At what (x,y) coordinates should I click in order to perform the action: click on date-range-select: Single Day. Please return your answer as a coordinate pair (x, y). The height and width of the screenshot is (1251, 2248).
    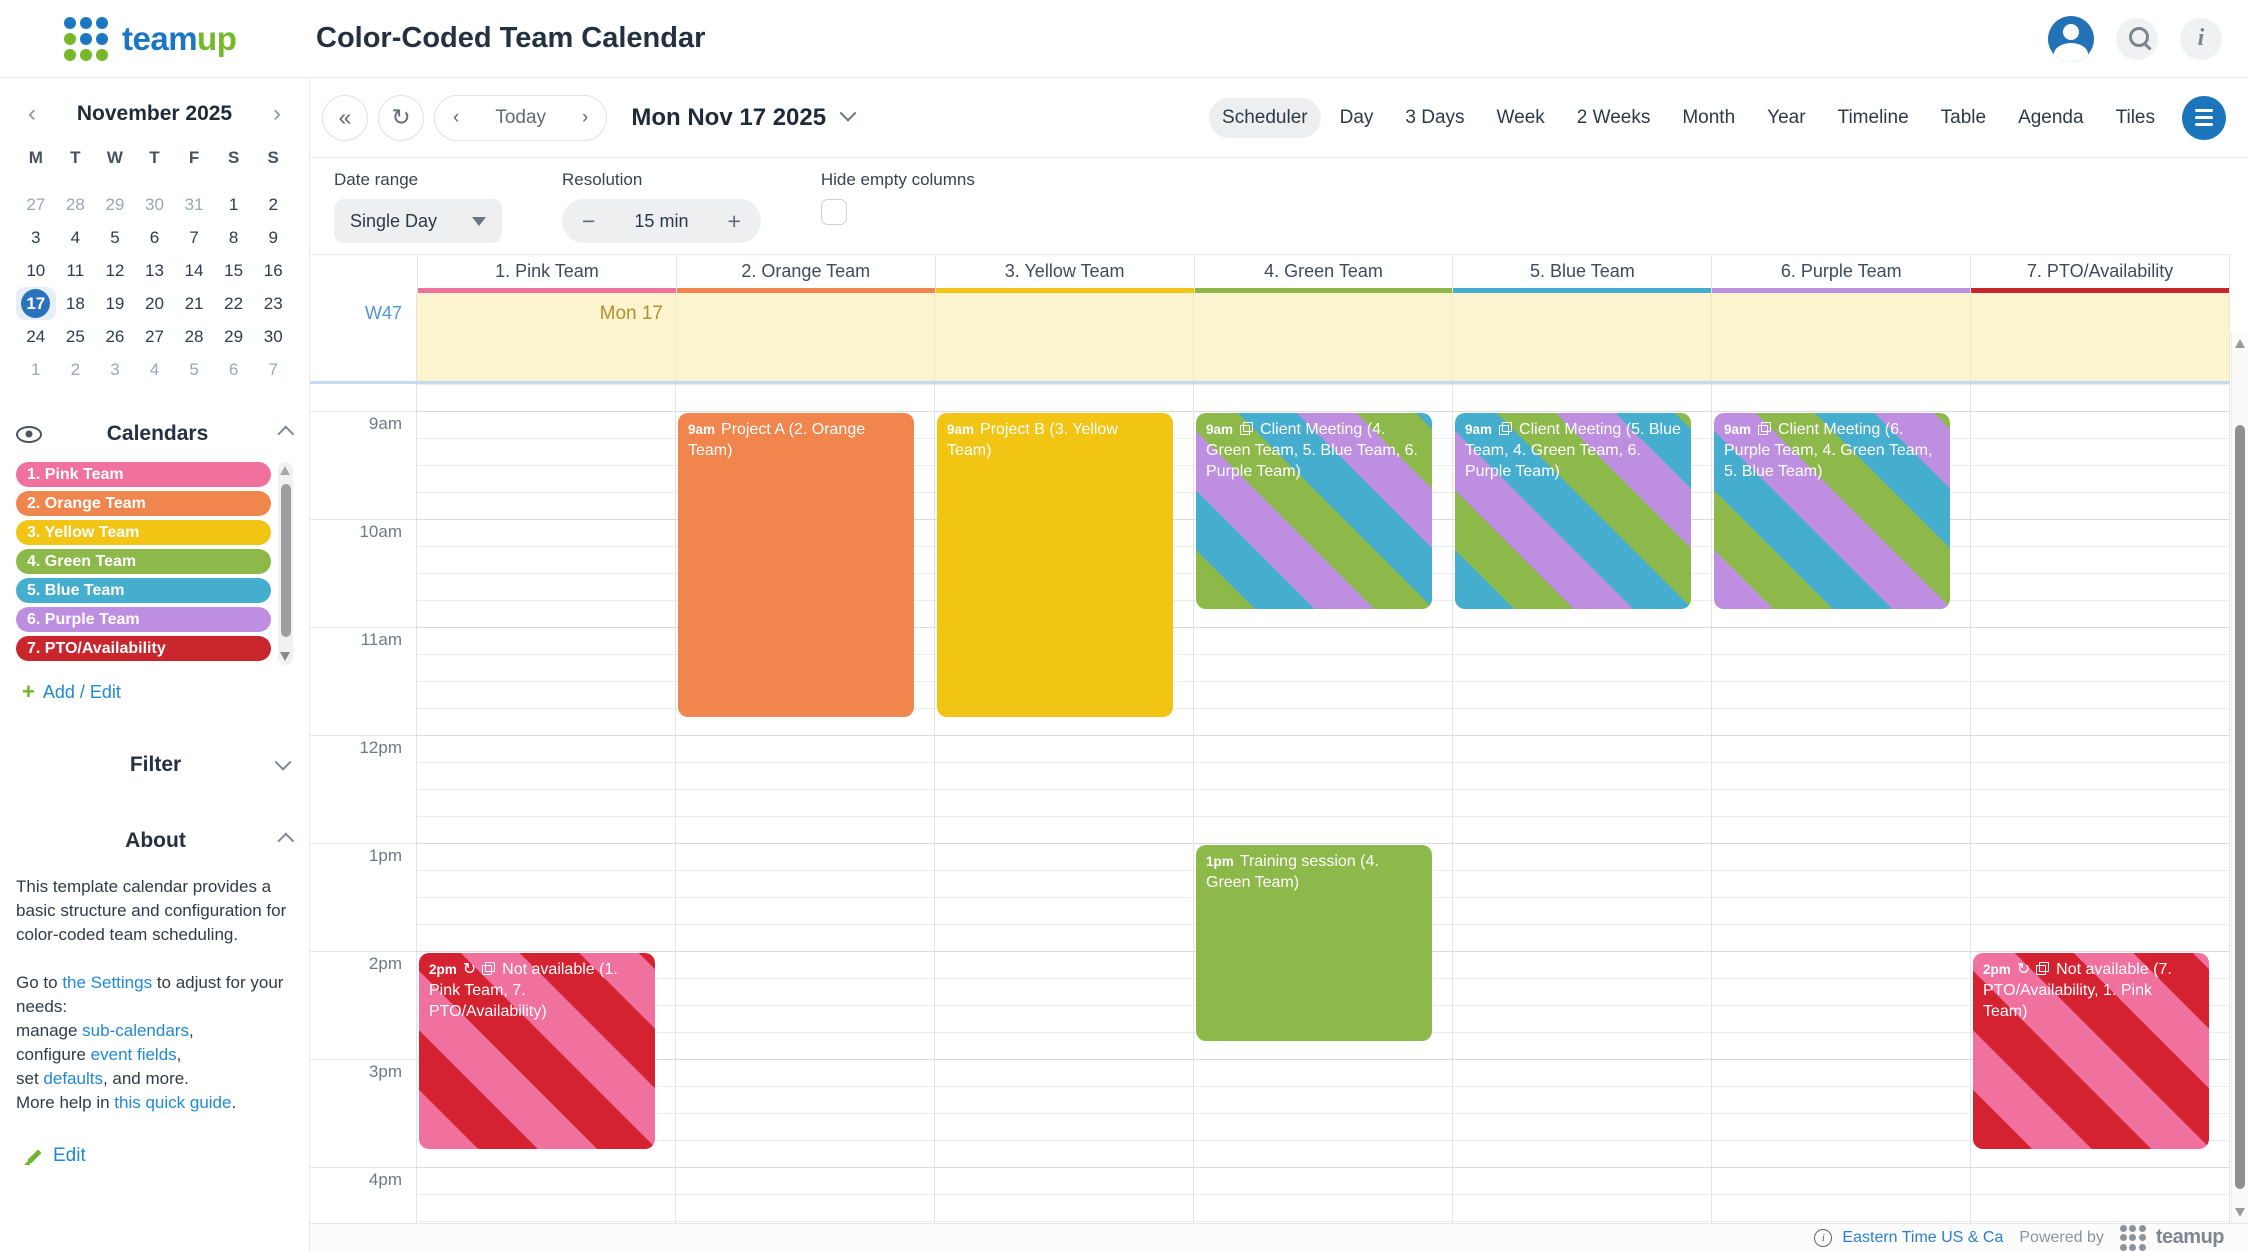
    Looking at the image, I should click on (418, 221).